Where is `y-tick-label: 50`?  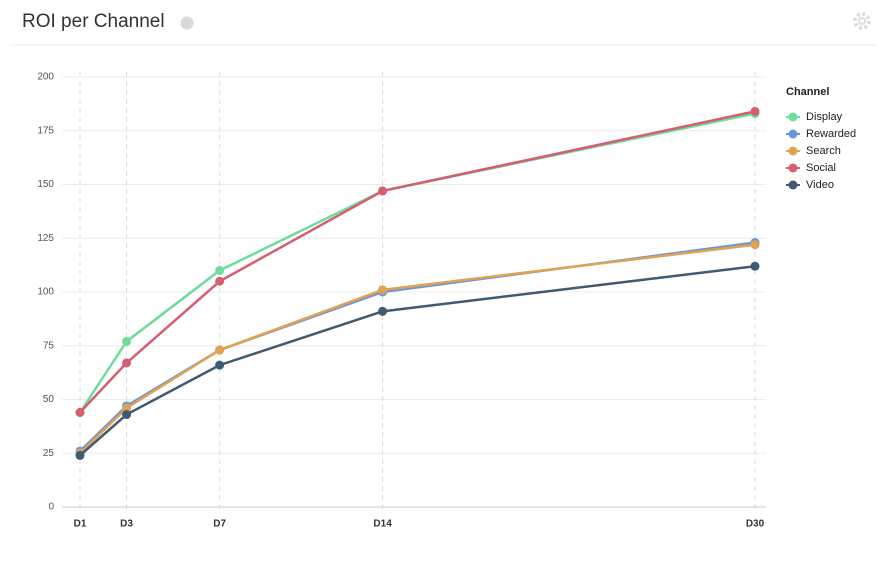
y-tick-label: 50 is located at coordinates (49, 399).